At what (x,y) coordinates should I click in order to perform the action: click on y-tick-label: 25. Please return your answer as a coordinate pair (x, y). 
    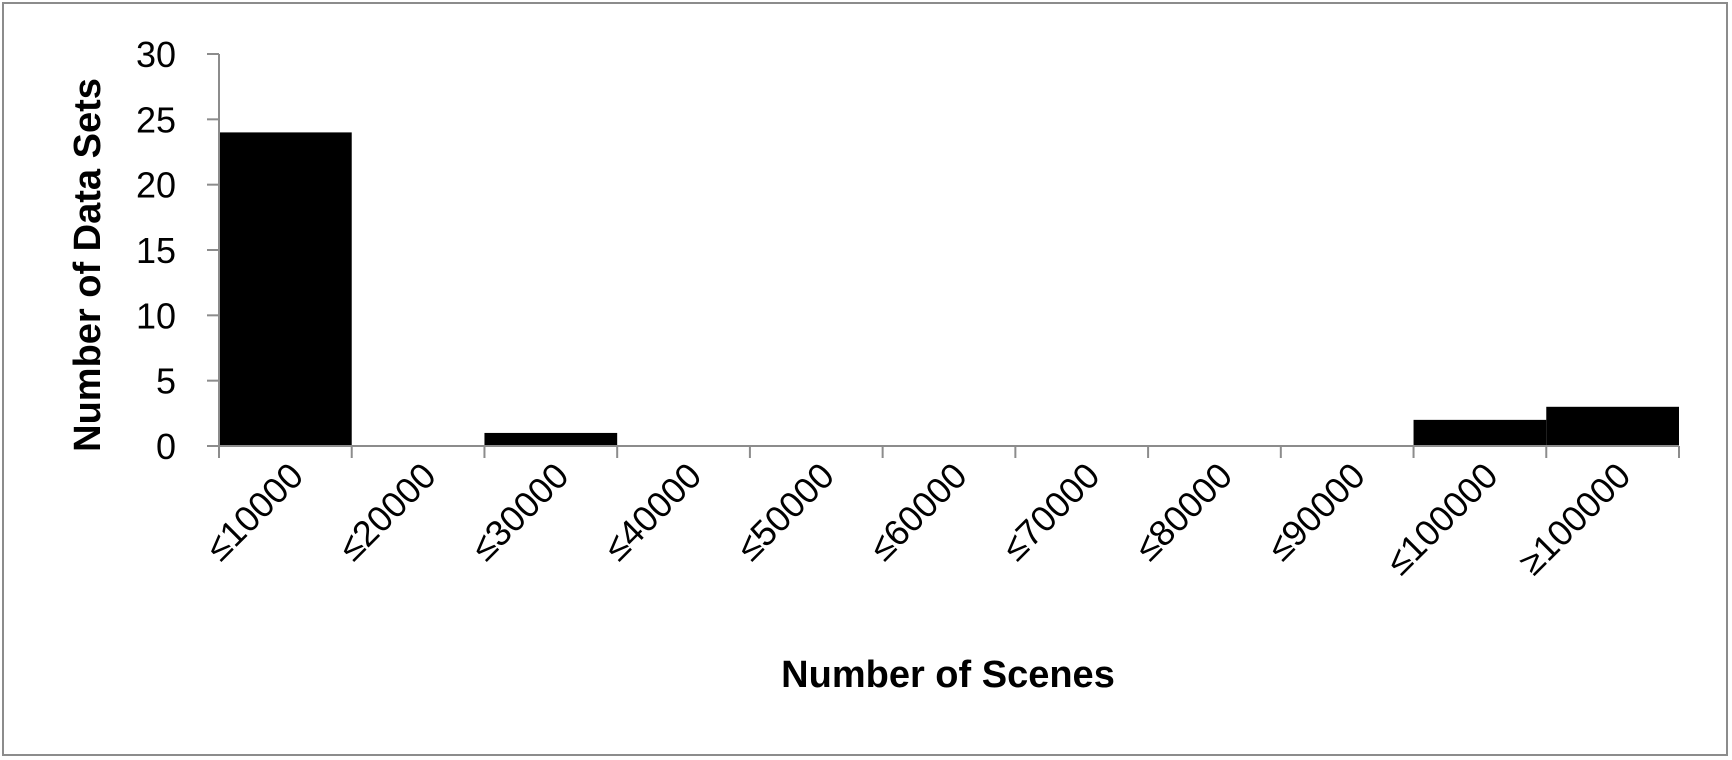
    Looking at the image, I should click on (156, 119).